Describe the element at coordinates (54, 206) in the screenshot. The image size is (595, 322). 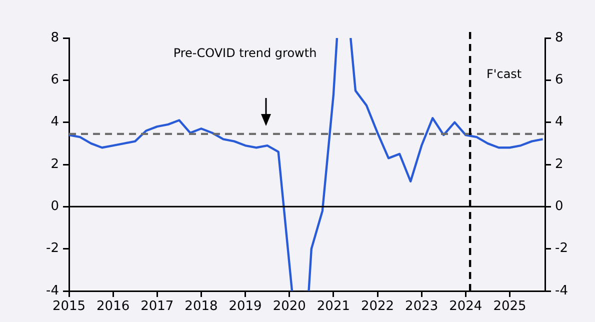
I see `y-tick-label: 0` at that location.